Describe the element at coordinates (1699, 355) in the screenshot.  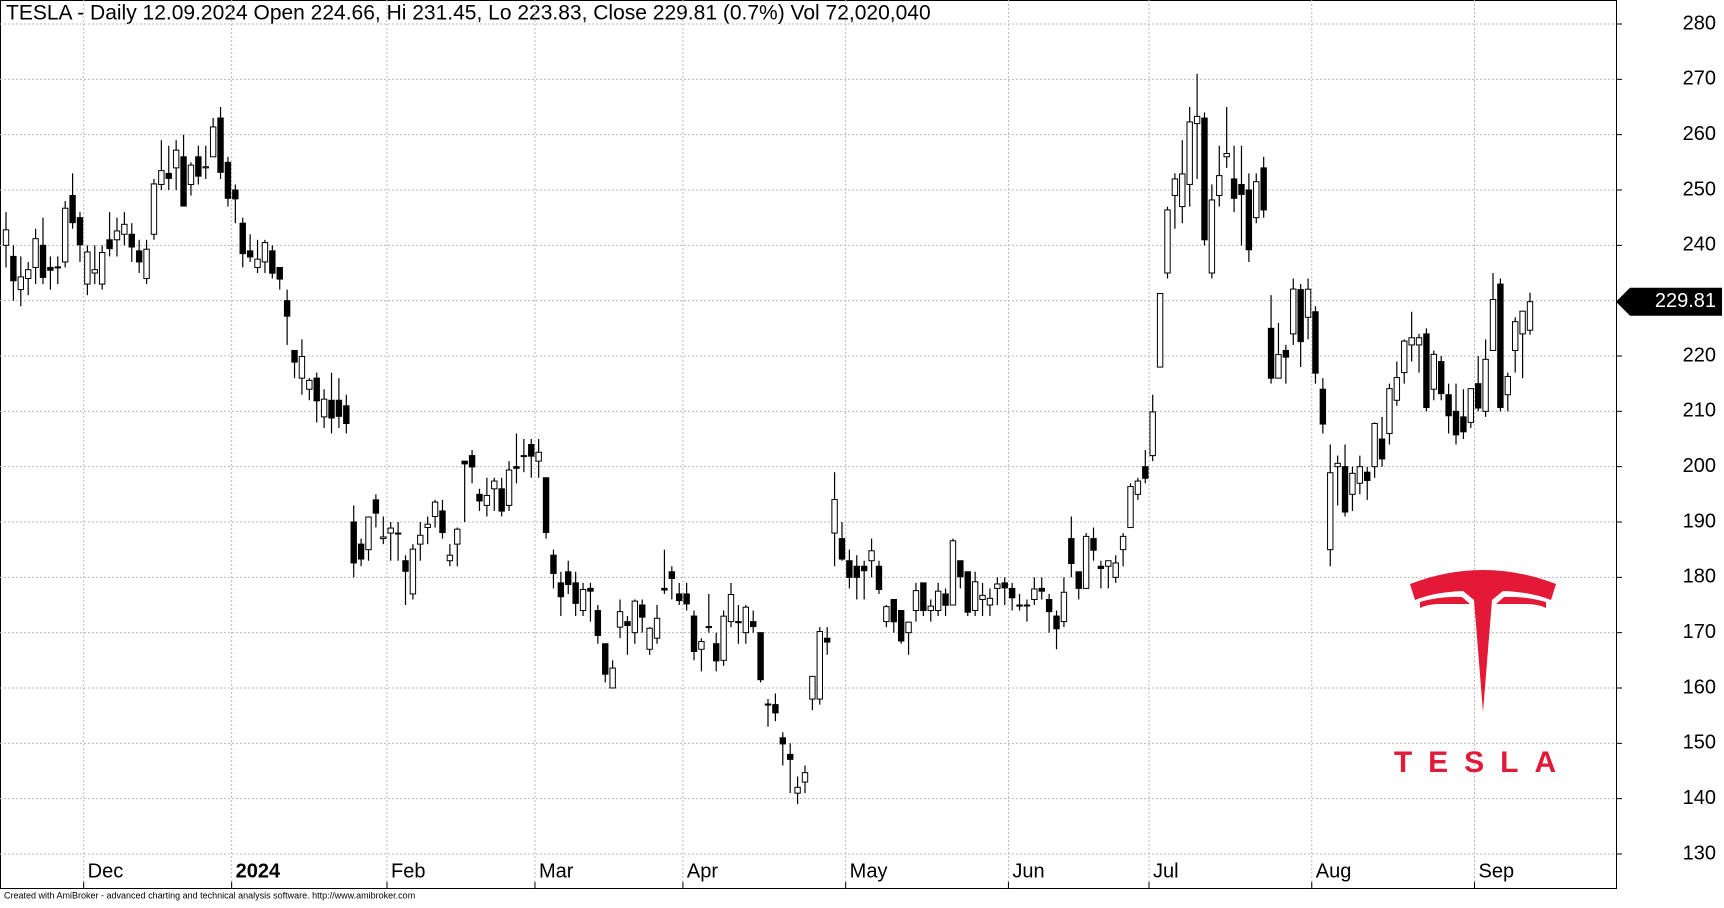
I see `y-tick-label: 220` at that location.